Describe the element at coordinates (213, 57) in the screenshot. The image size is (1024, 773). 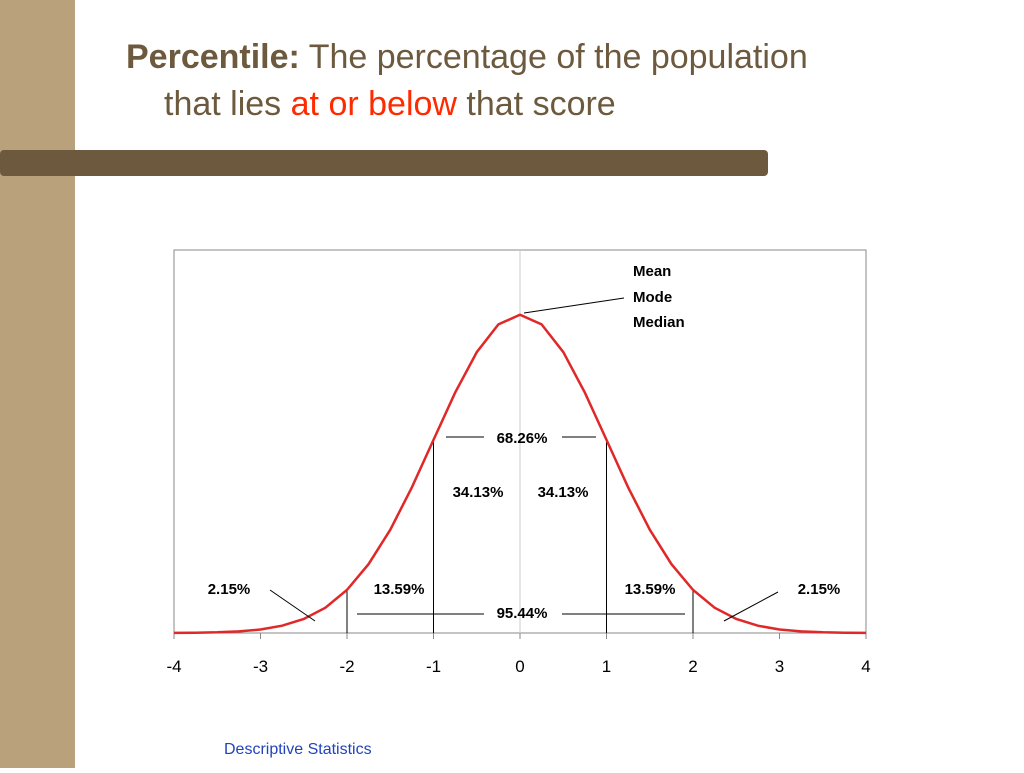
I see `title-bold: Percentile:` at that location.